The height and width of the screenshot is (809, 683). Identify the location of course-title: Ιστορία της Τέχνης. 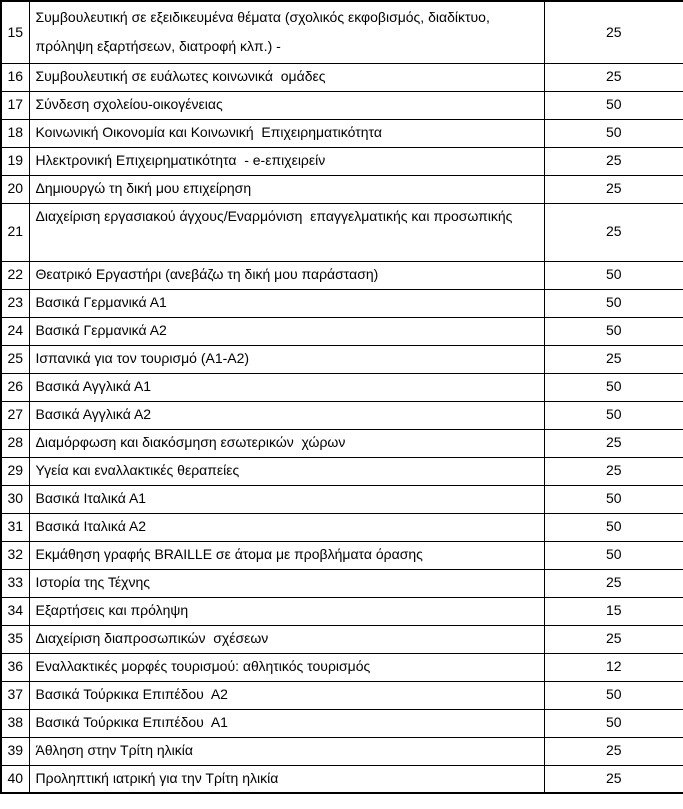
(286, 583).